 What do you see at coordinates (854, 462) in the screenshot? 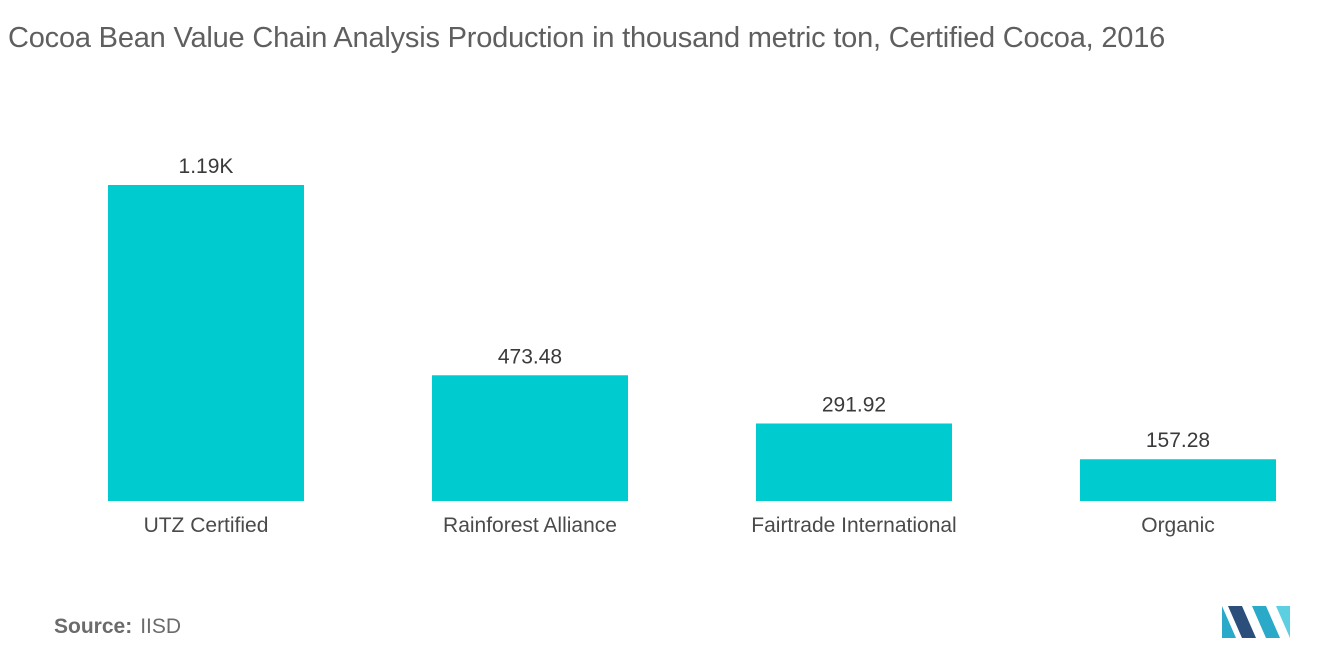
I see `bar-fairtrade-international` at bounding box center [854, 462].